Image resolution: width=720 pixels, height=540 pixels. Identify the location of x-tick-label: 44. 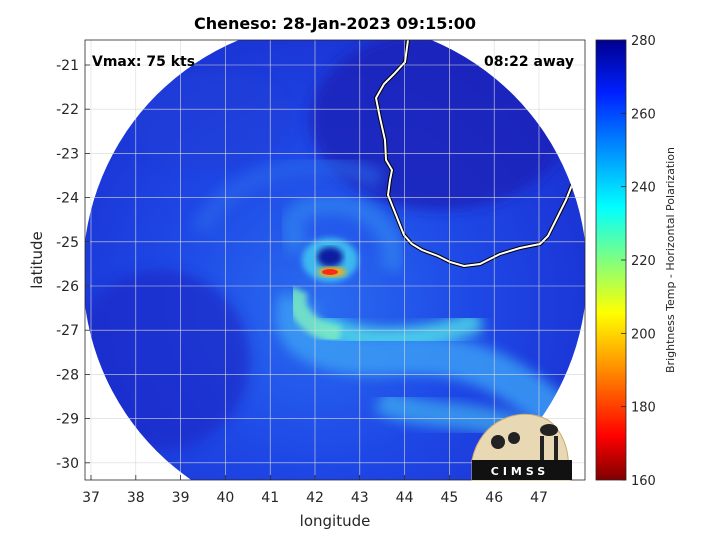
(405, 498).